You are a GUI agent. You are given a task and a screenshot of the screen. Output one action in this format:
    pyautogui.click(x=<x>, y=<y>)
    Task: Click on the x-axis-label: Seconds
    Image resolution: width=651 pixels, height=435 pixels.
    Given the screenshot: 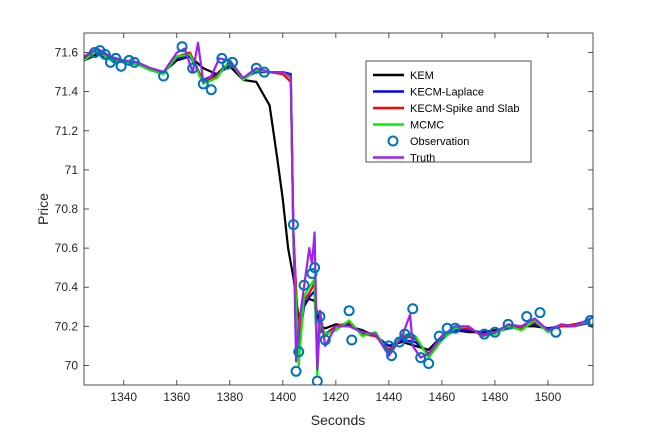 What is the action you would take?
    pyautogui.click(x=338, y=420)
    